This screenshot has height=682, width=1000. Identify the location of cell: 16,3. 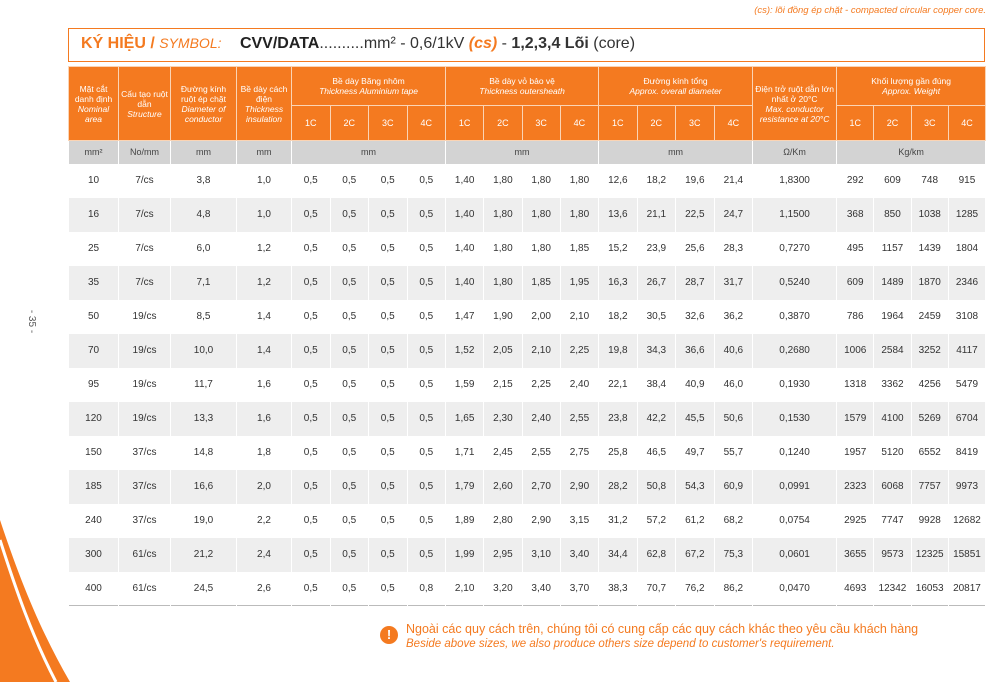
(618, 282).